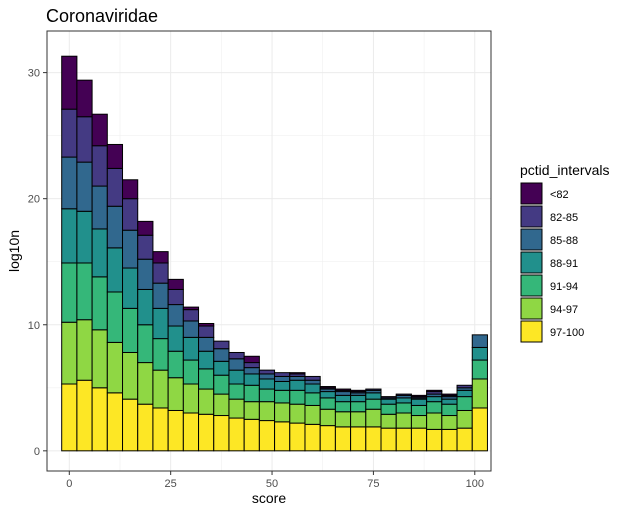 The width and height of the screenshot is (626, 513). I want to click on x-tick-label: 100, so click(475, 484).